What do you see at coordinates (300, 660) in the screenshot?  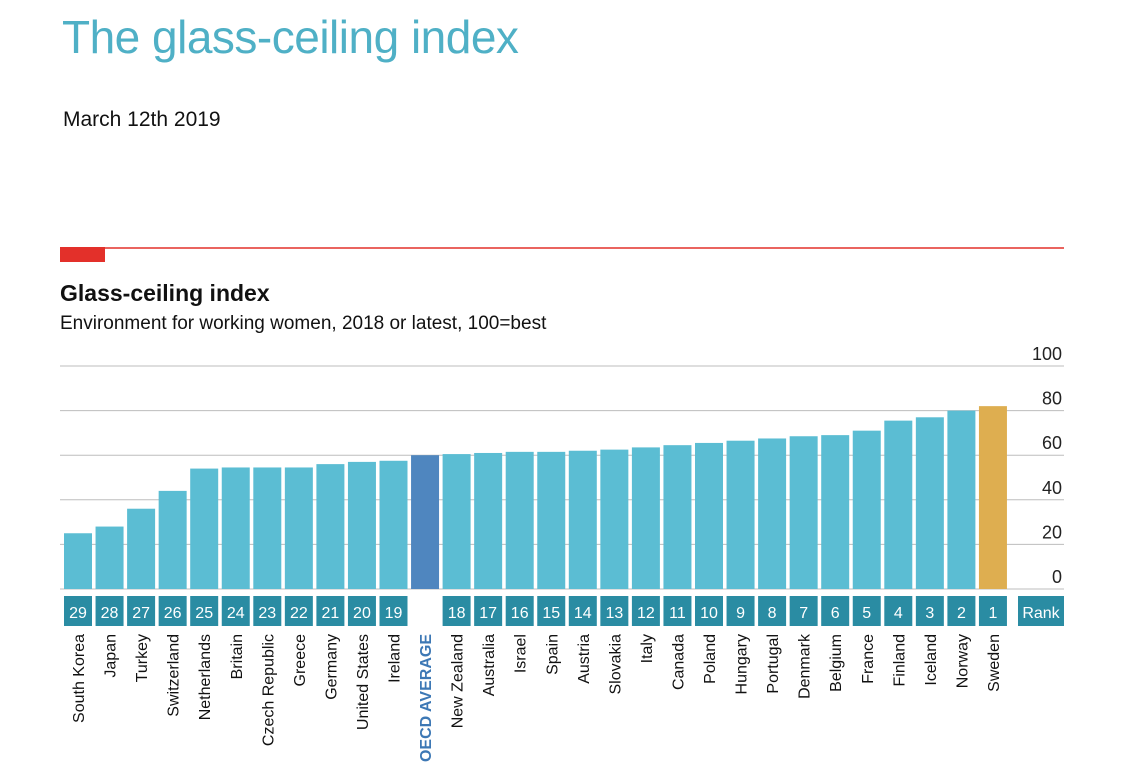 I see `country-label: Greece` at bounding box center [300, 660].